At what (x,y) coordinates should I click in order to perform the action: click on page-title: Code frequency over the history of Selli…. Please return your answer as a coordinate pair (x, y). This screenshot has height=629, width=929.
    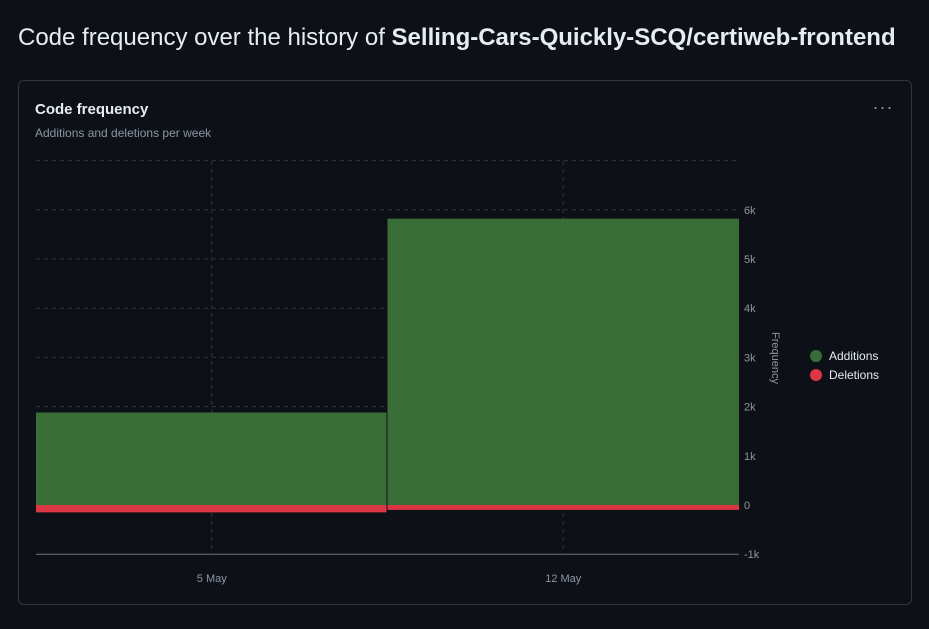
    Looking at the image, I should click on (457, 38).